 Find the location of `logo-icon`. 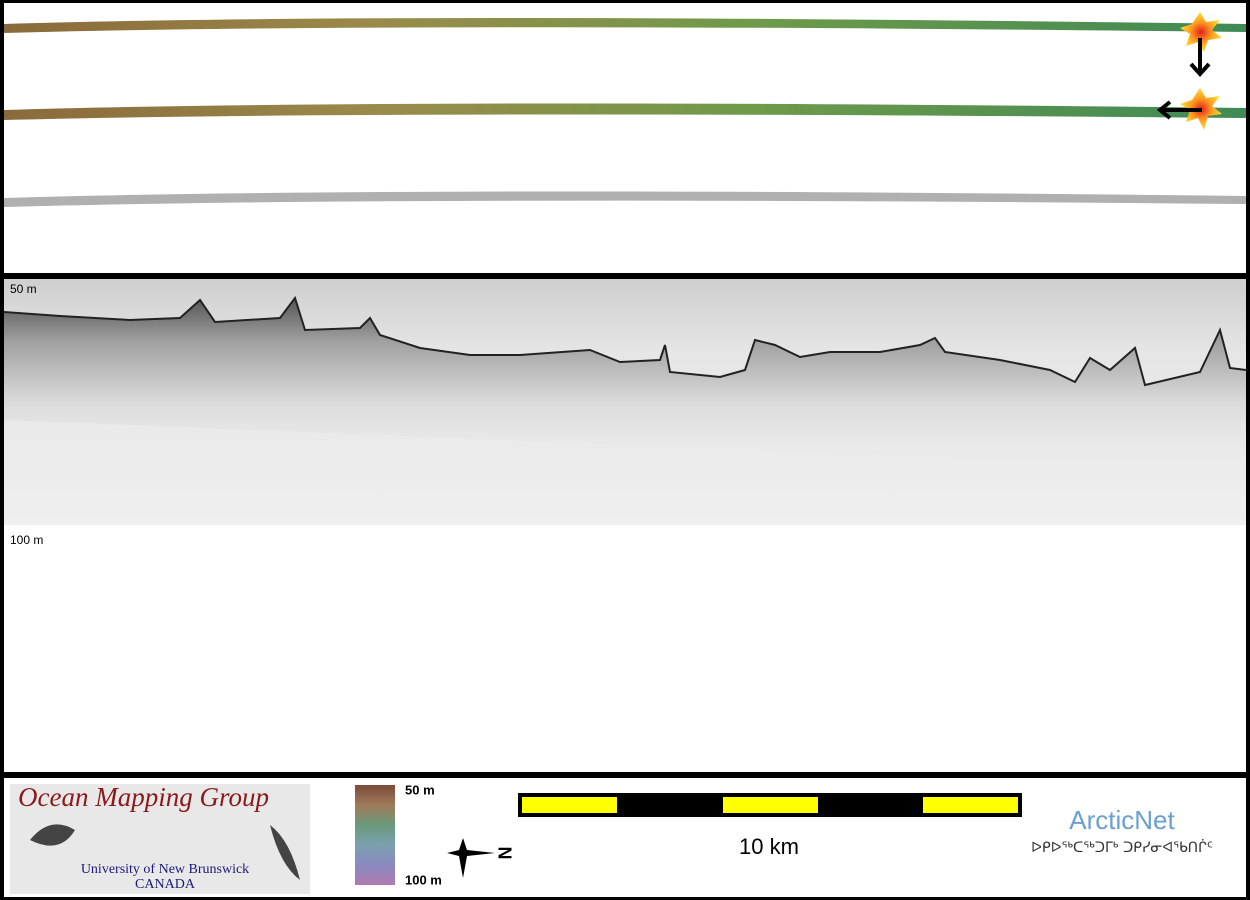

logo-icon is located at coordinates (165, 852).